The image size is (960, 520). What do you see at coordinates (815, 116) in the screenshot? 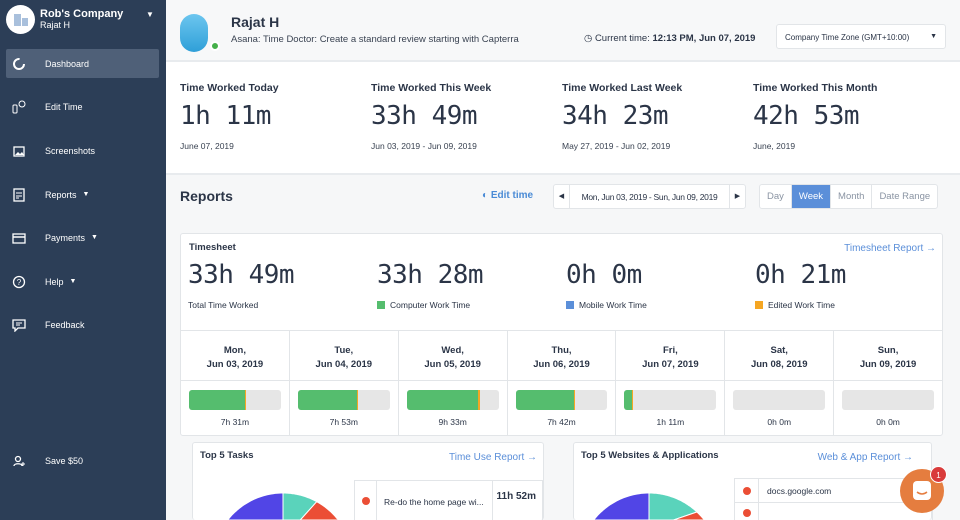
I see `stat-card: Time Worked This Month 42h 53m June, 2019` at bounding box center [815, 116].